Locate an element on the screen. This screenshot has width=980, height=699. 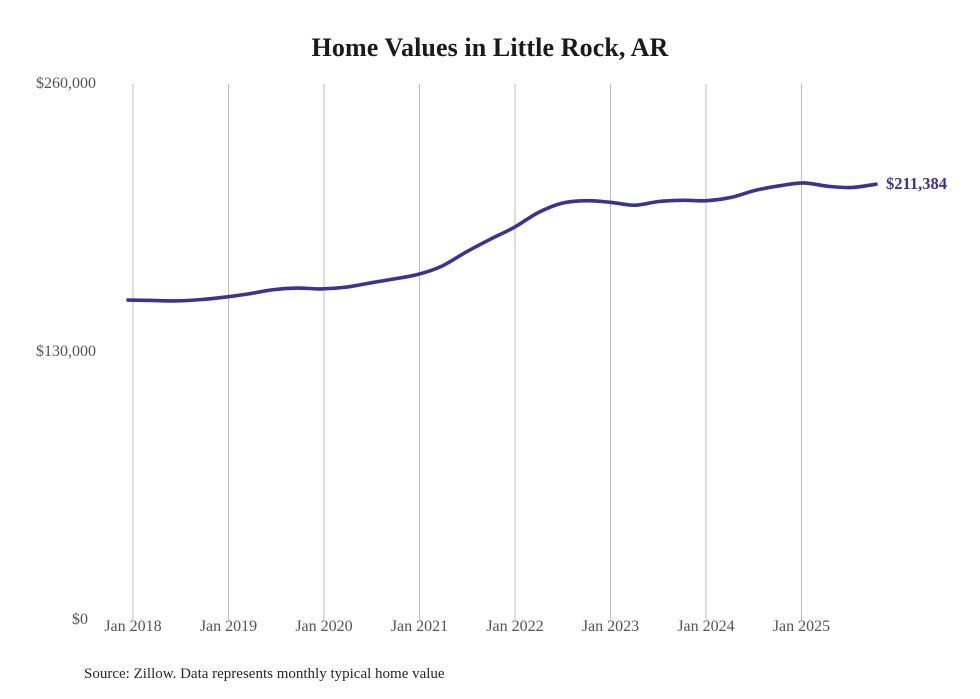
series-line-typical-home-value is located at coordinates (502, 242).